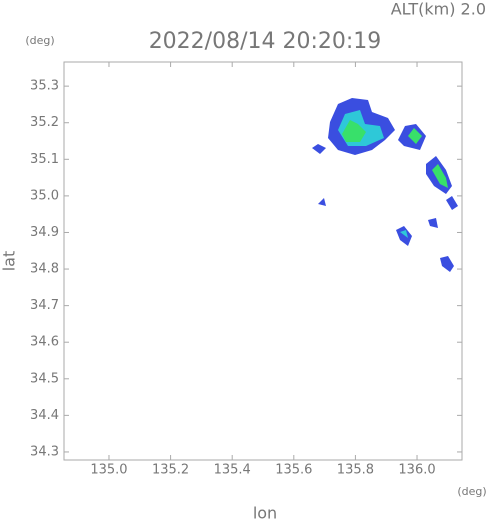 This screenshot has width=491, height=521. Describe the element at coordinates (385, 185) in the screenshot. I see `radar-echoes` at that location.